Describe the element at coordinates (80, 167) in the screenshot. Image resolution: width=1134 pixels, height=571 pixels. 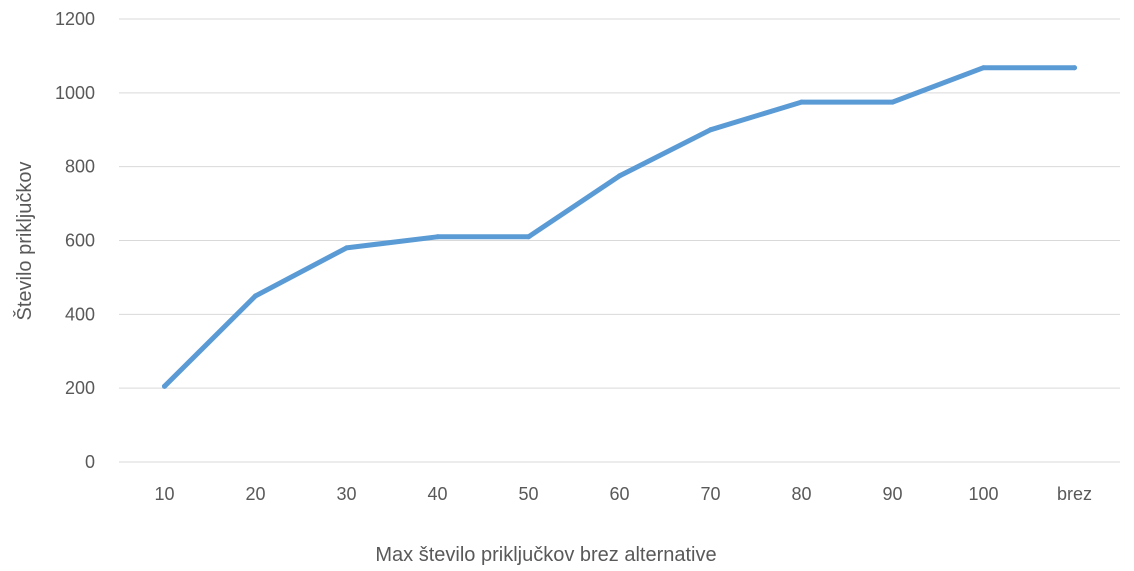
I see `y-tick-label: 800` at that location.